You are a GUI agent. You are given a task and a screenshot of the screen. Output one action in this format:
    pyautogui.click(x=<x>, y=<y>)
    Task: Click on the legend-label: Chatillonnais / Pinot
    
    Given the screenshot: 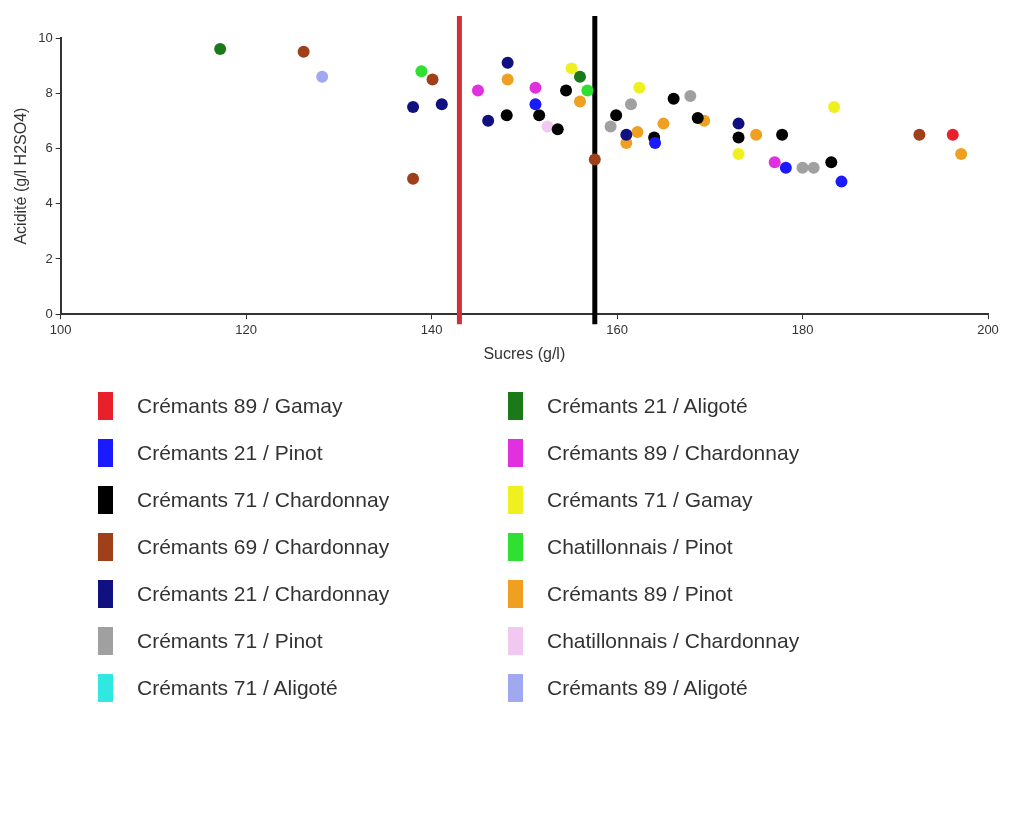 What is the action you would take?
    pyautogui.click(x=640, y=546)
    